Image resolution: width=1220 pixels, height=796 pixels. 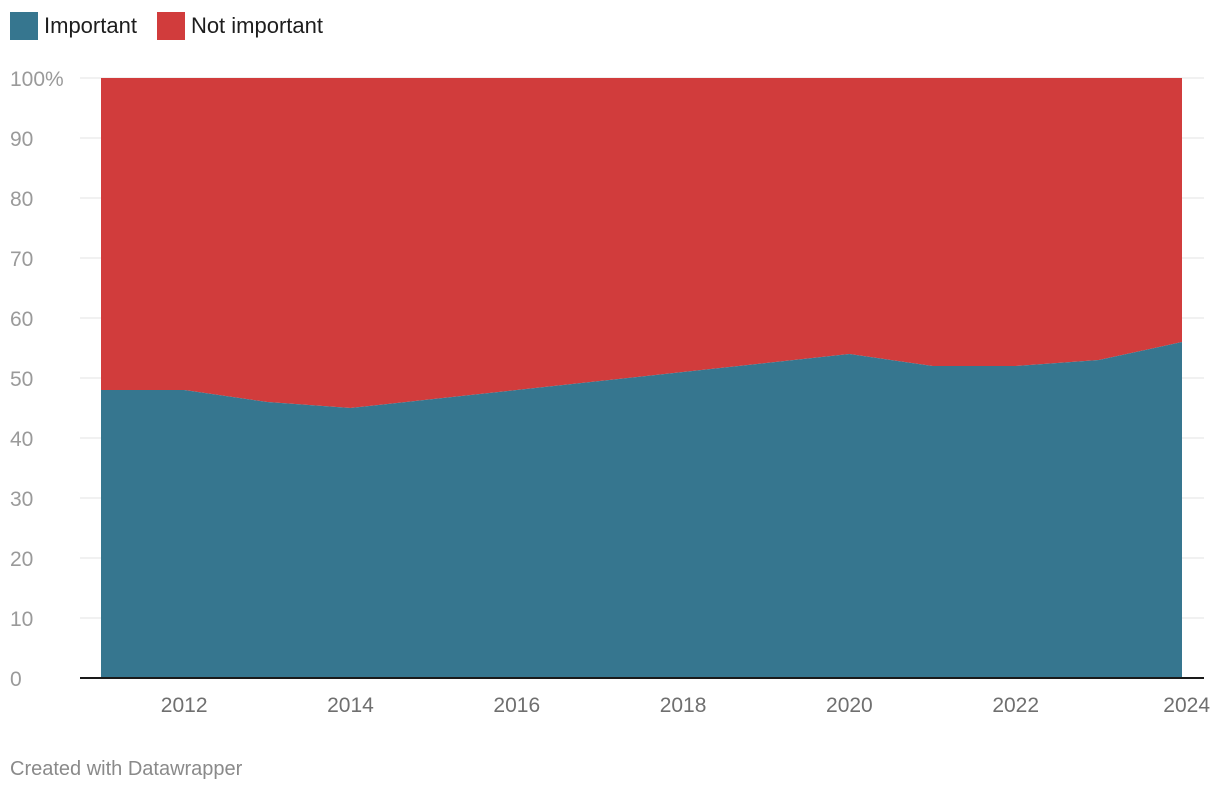 I want to click on x-tick-label: 2018, so click(x=683, y=705).